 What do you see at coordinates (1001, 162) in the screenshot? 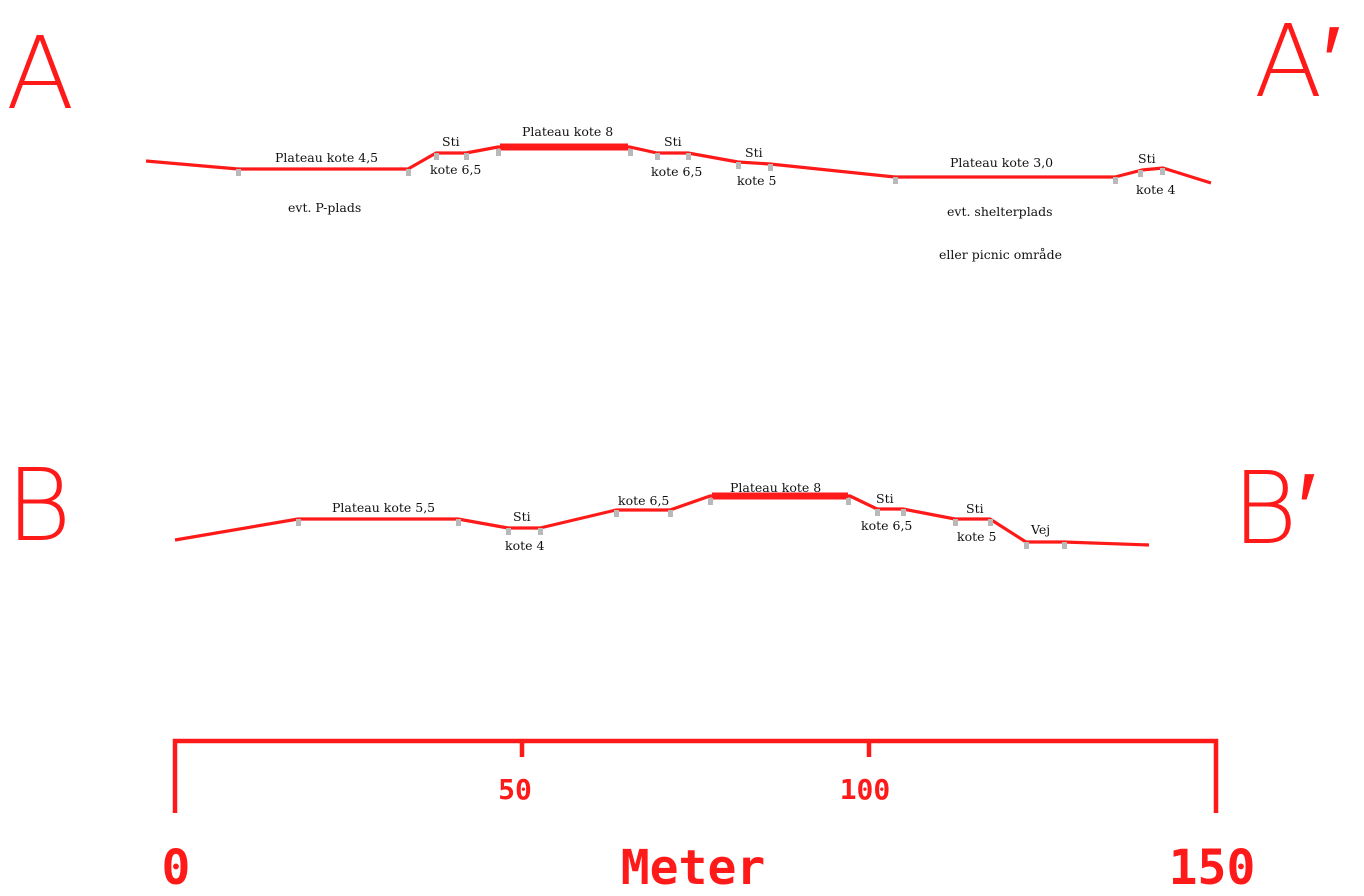
I see `label-plateau-kote-3-0: Plateau kote 3,0` at bounding box center [1001, 162].